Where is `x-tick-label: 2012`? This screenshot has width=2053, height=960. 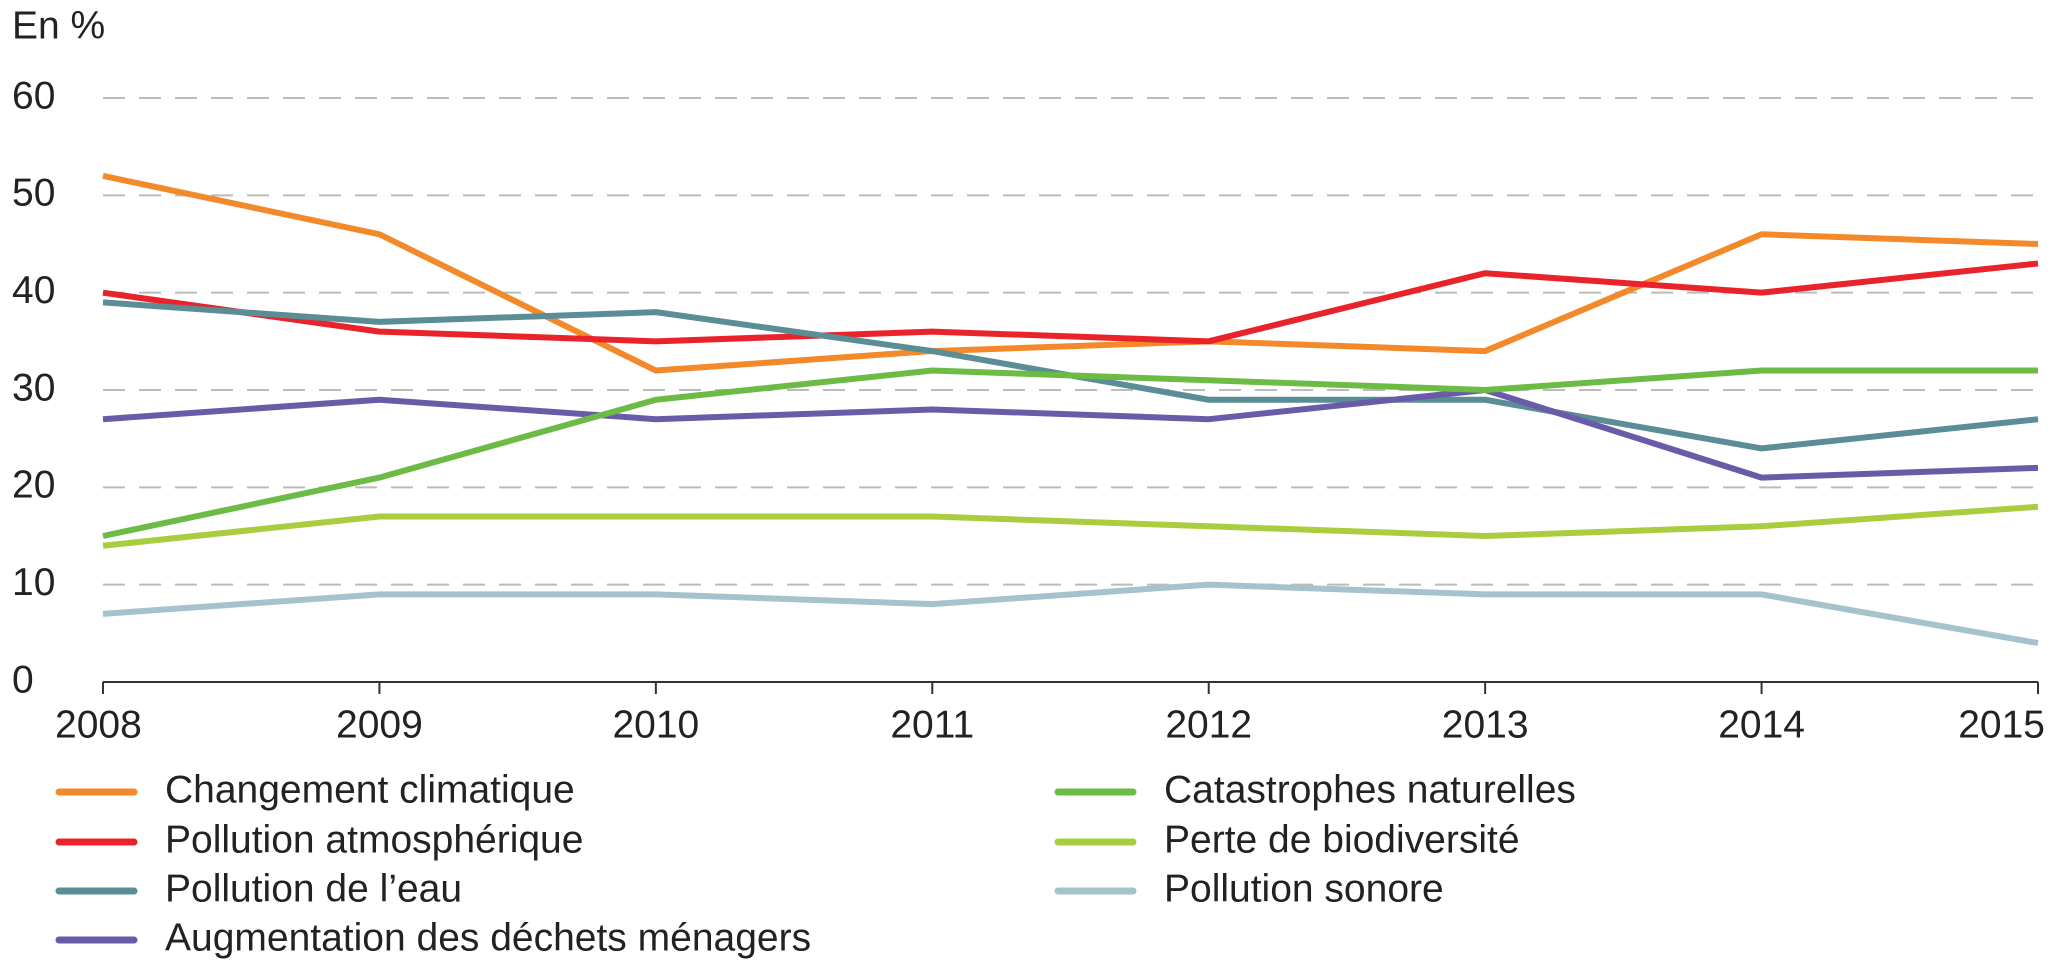 x-tick-label: 2012 is located at coordinates (1208, 724).